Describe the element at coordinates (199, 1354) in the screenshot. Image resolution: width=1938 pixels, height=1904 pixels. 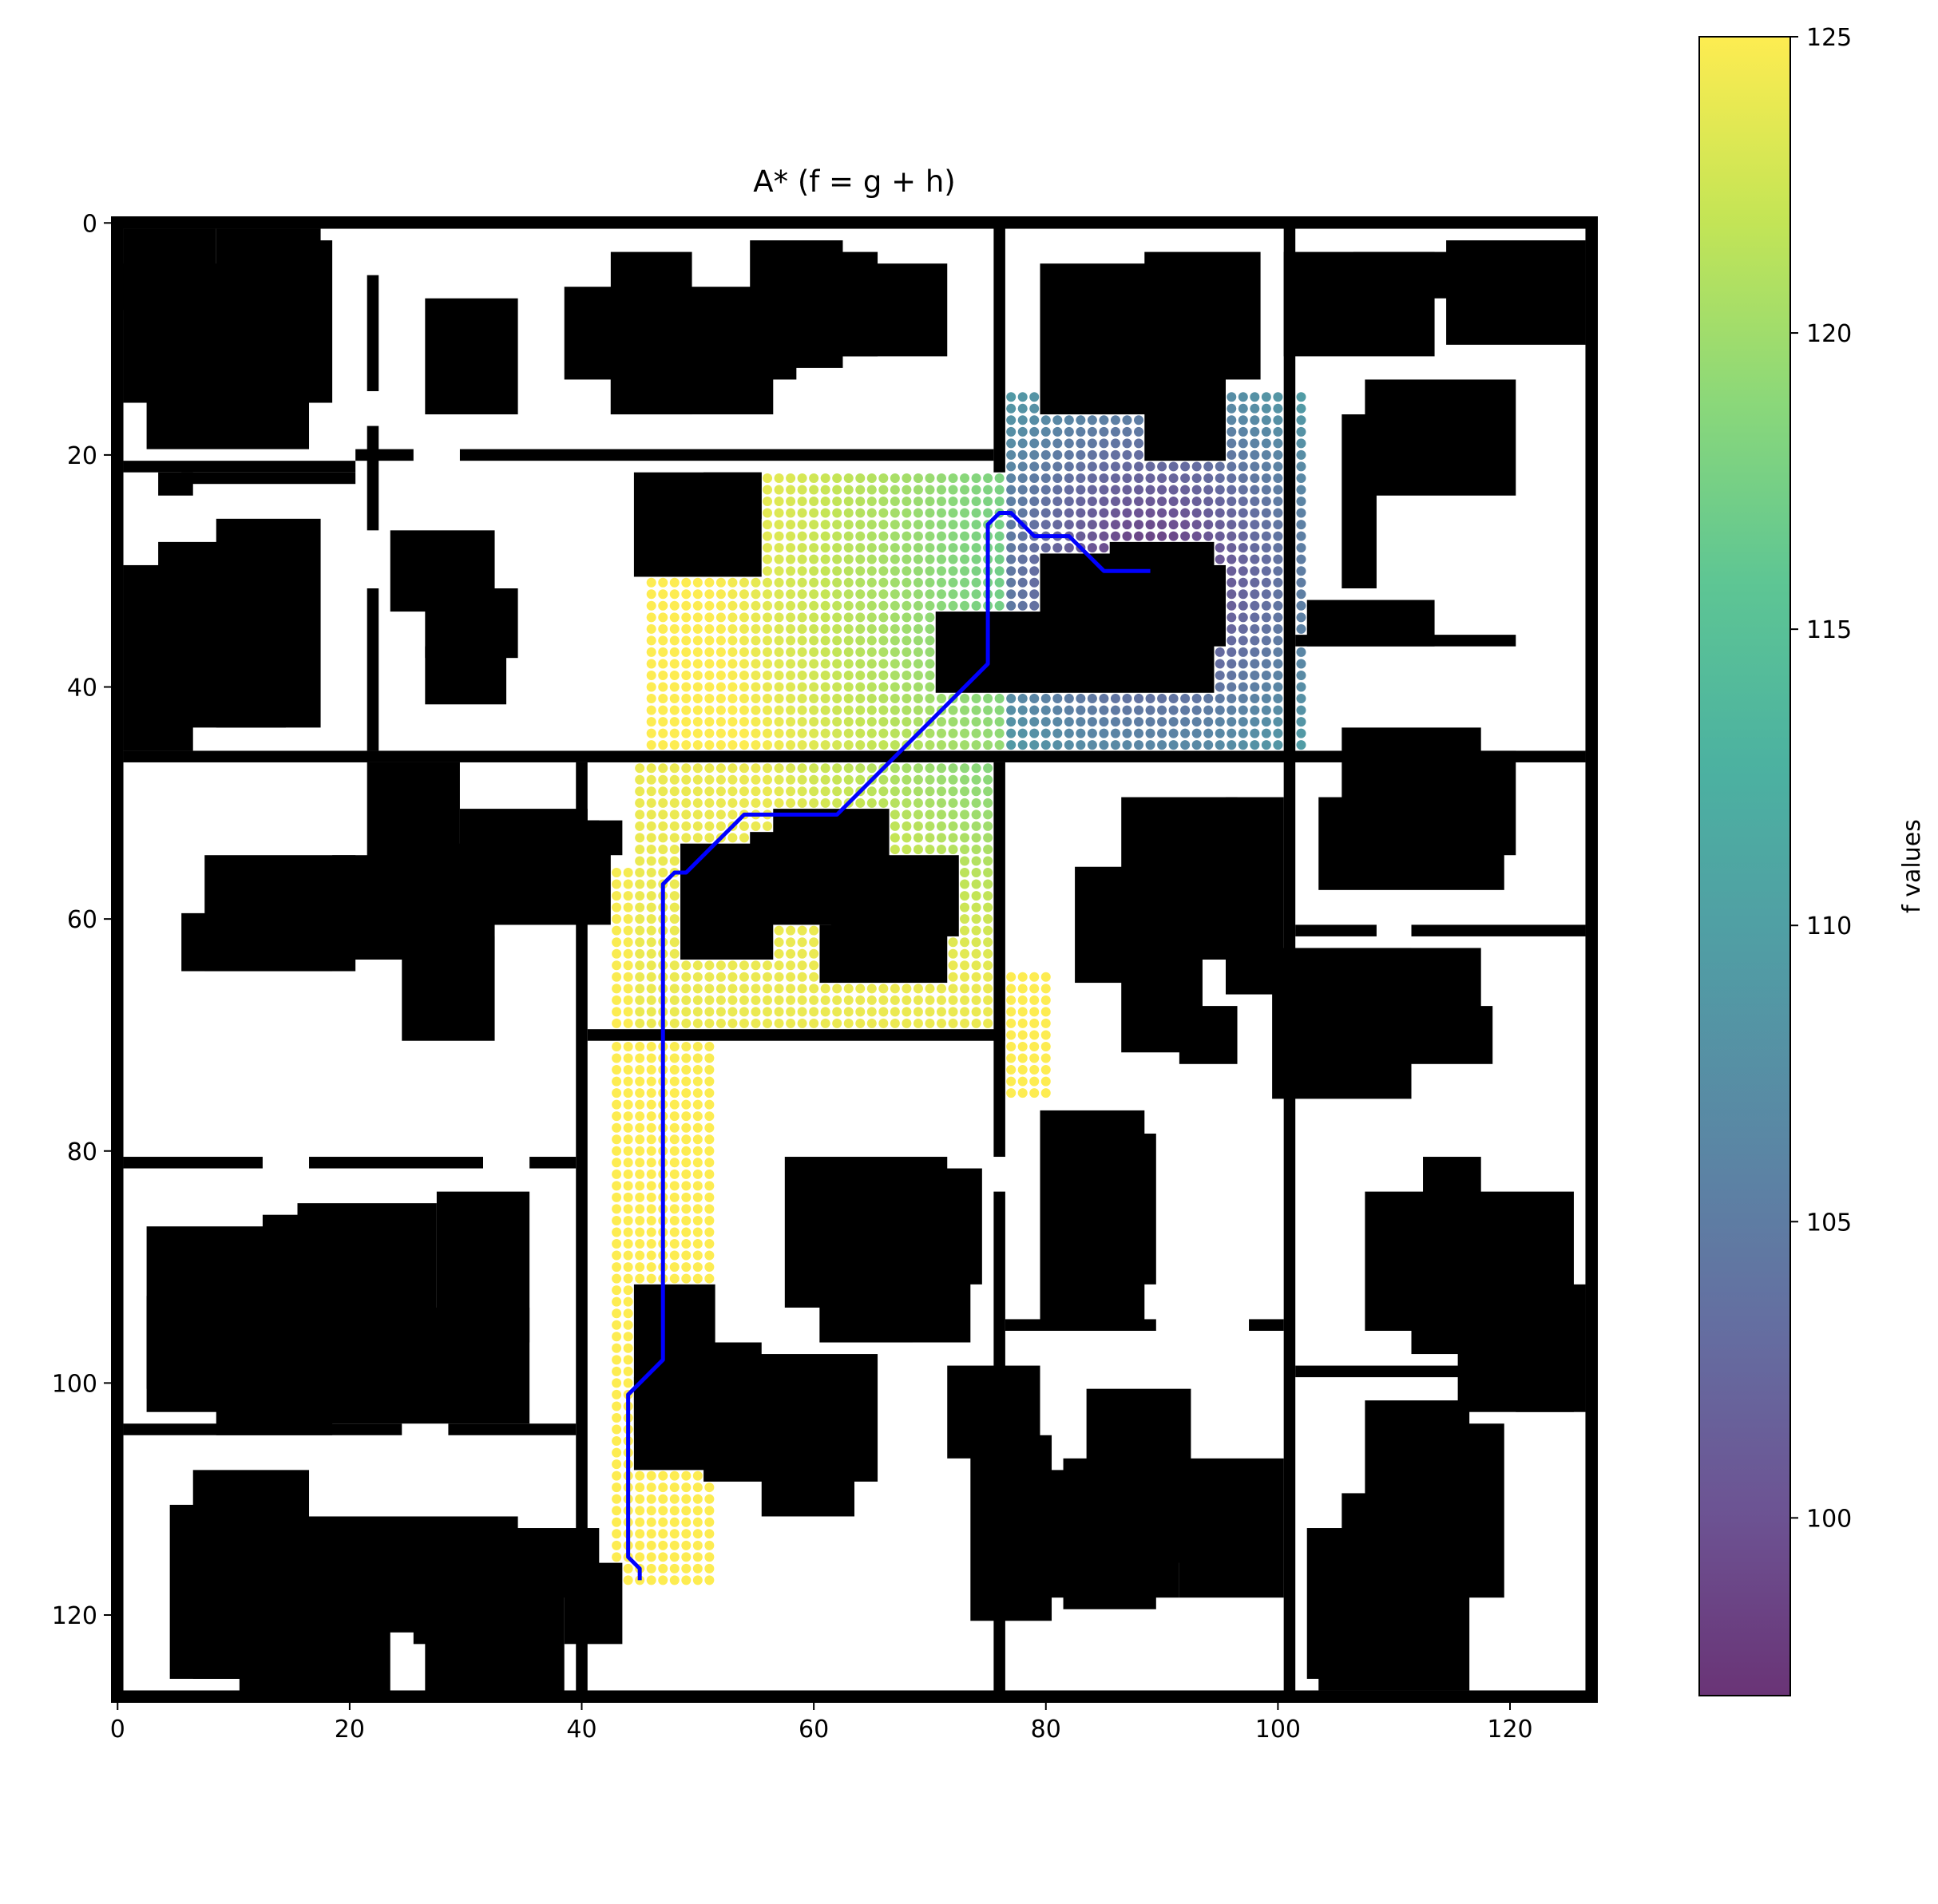
I see `obstacle-cell` at that location.